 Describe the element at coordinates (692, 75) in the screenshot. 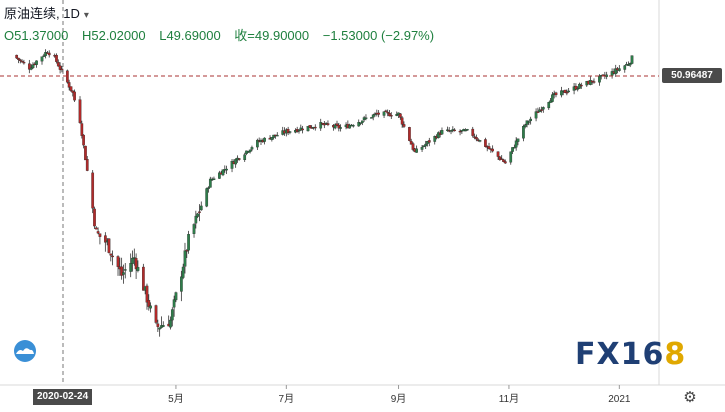

I see `crosshair-price-label: 50.96487` at that location.